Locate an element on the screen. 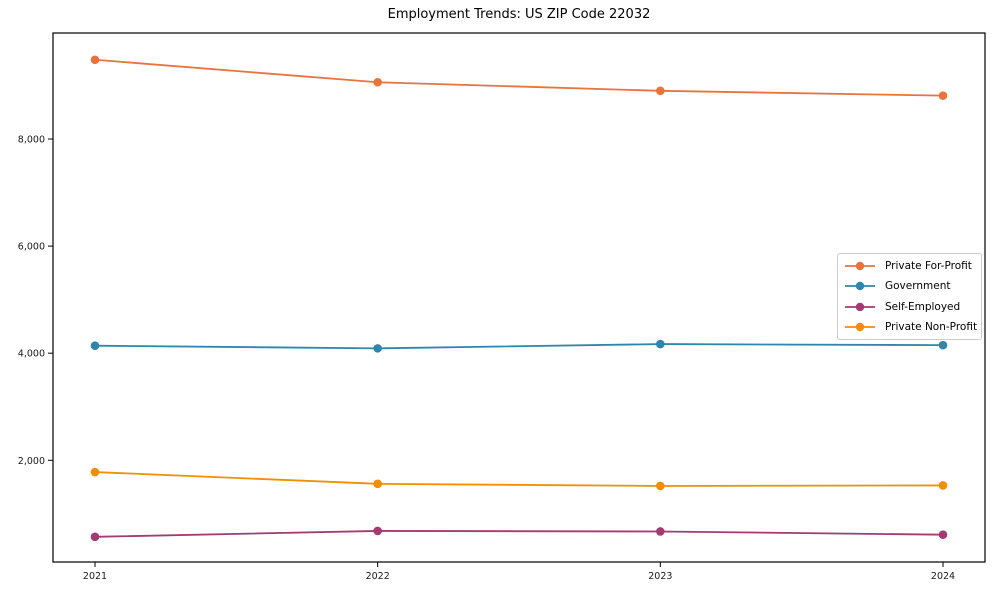  legend-entry: Private Non-Profit is located at coordinates (912, 327).